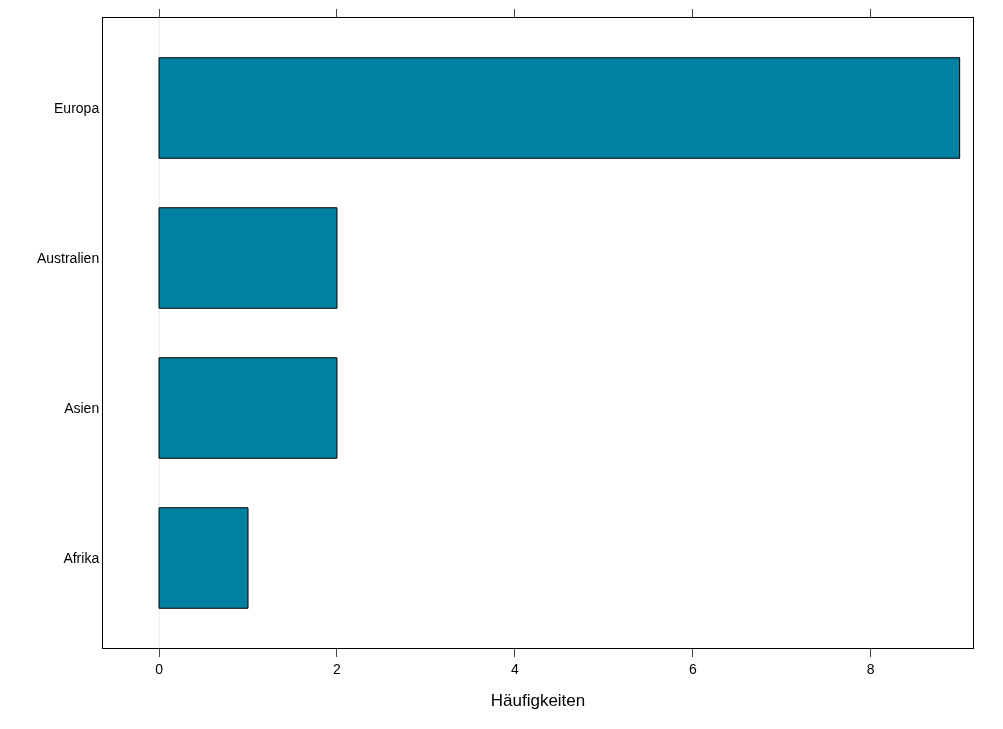 The image size is (1003, 729). I want to click on x-axis-title: Häufigkeiten, so click(538, 701).